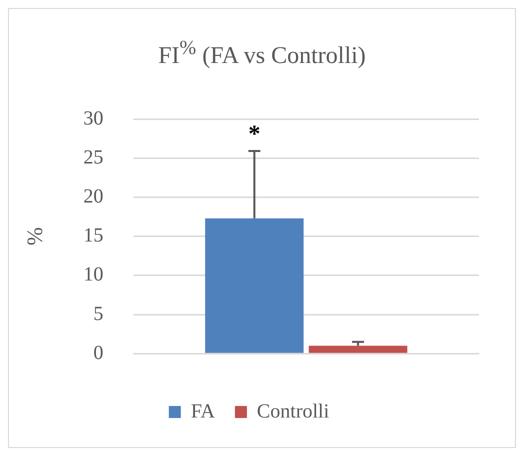  I want to click on y-tick-label: 5, so click(98, 313).